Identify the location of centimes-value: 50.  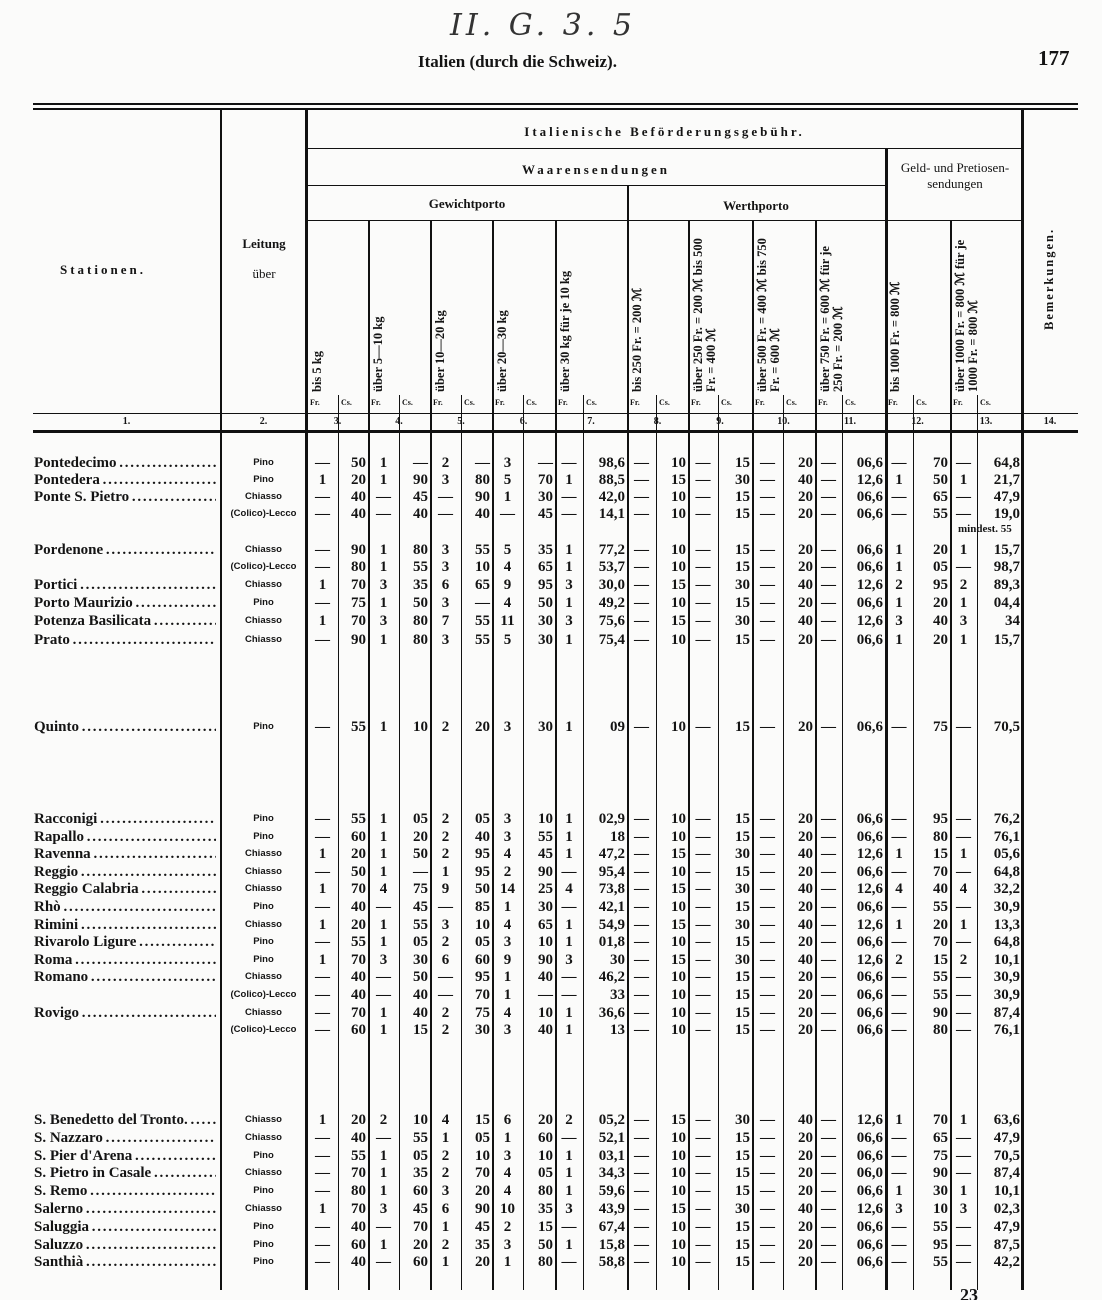
(545, 603).